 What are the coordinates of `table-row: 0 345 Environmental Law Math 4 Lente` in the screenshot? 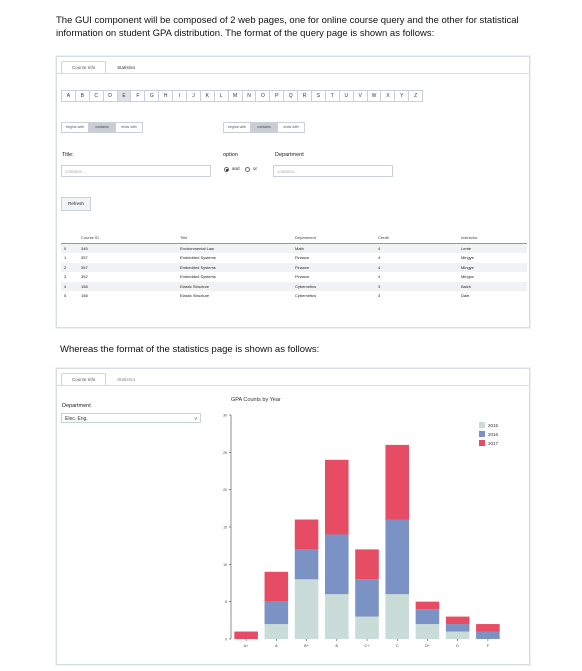 It's located at (294, 248).